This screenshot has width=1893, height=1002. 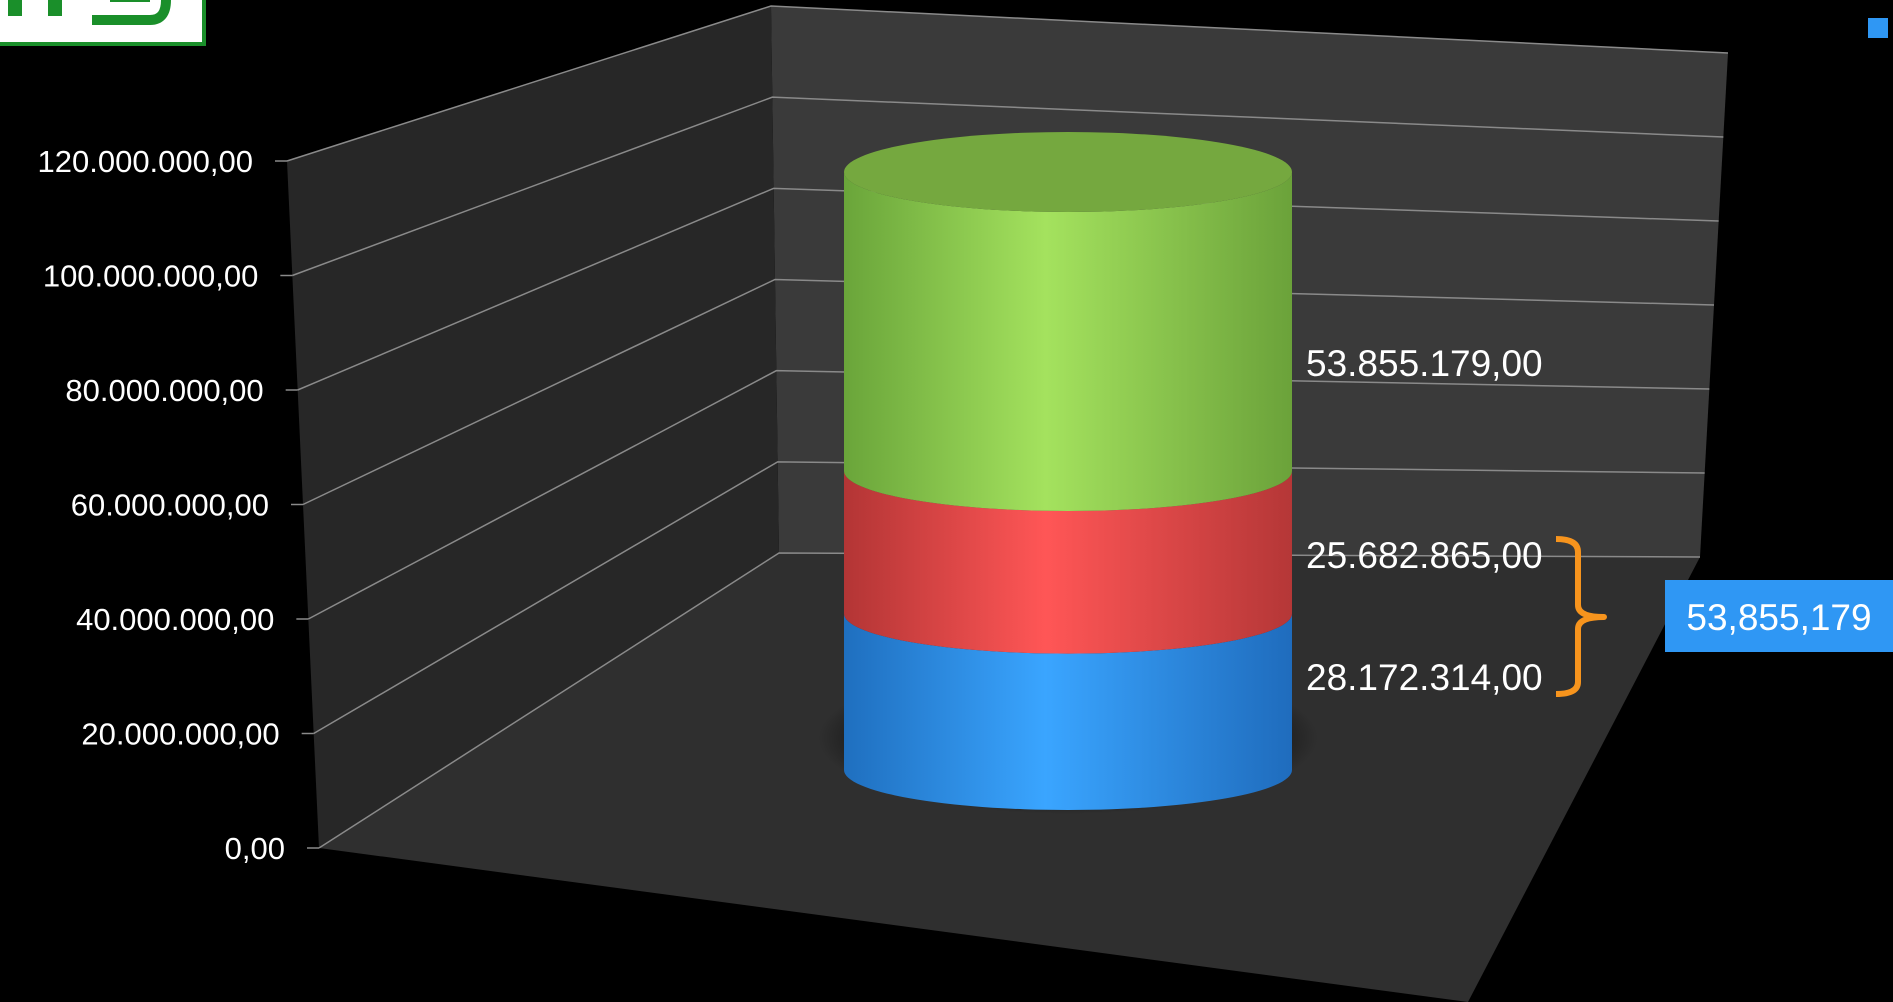 I want to click on y-tick-label: 20.000.000,00, so click(x=180, y=734).